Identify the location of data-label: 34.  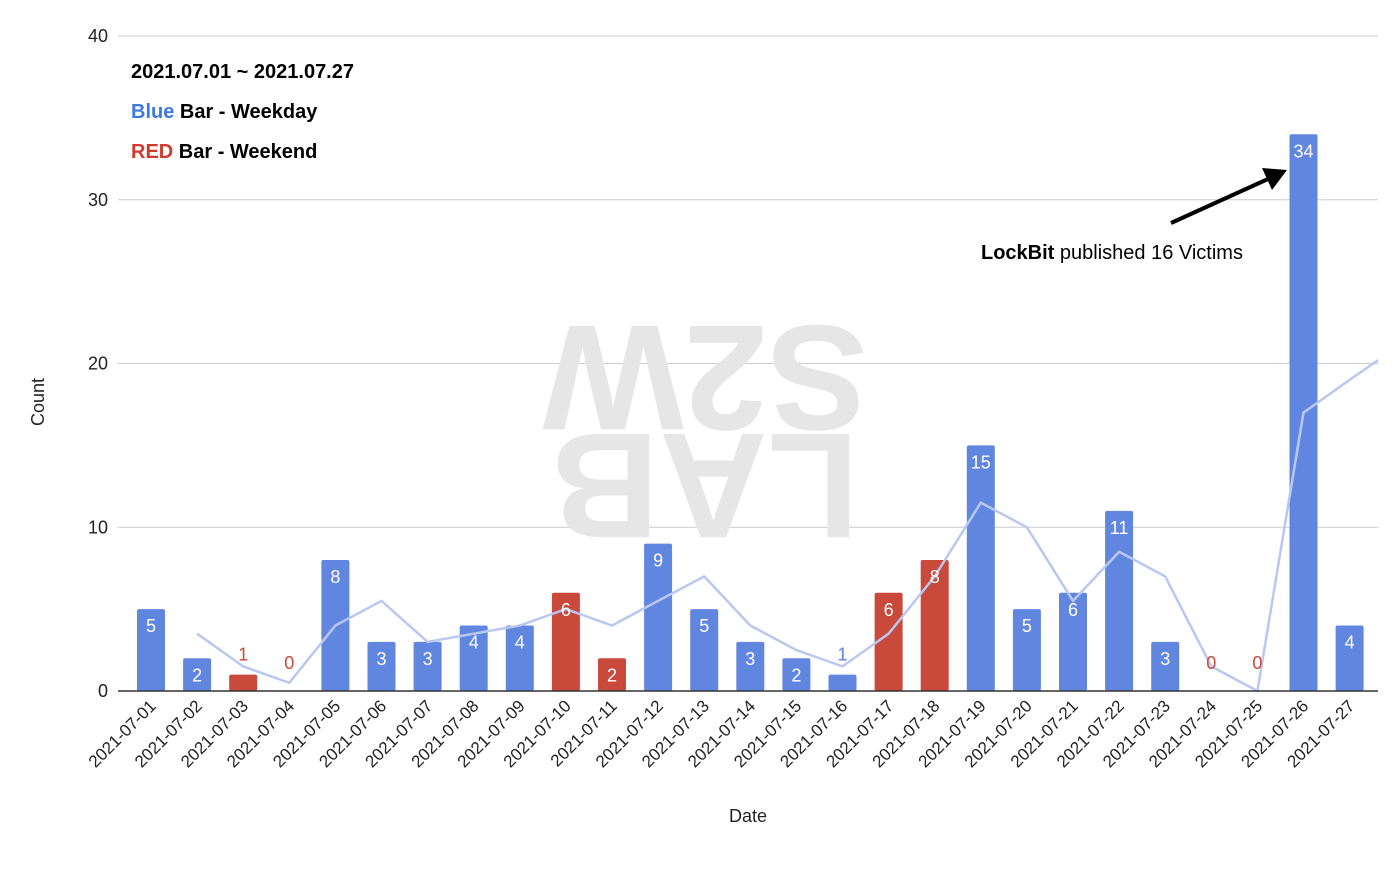
(1303, 151).